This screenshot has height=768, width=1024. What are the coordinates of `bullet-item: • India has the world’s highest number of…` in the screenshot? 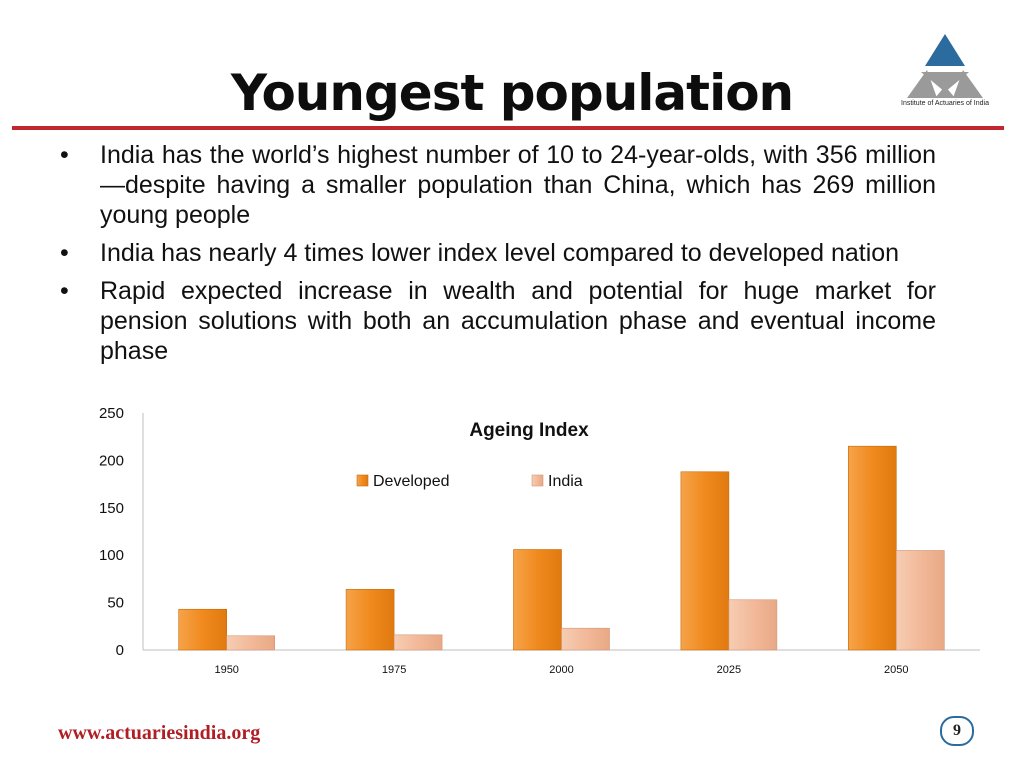 It's located at (496, 185).